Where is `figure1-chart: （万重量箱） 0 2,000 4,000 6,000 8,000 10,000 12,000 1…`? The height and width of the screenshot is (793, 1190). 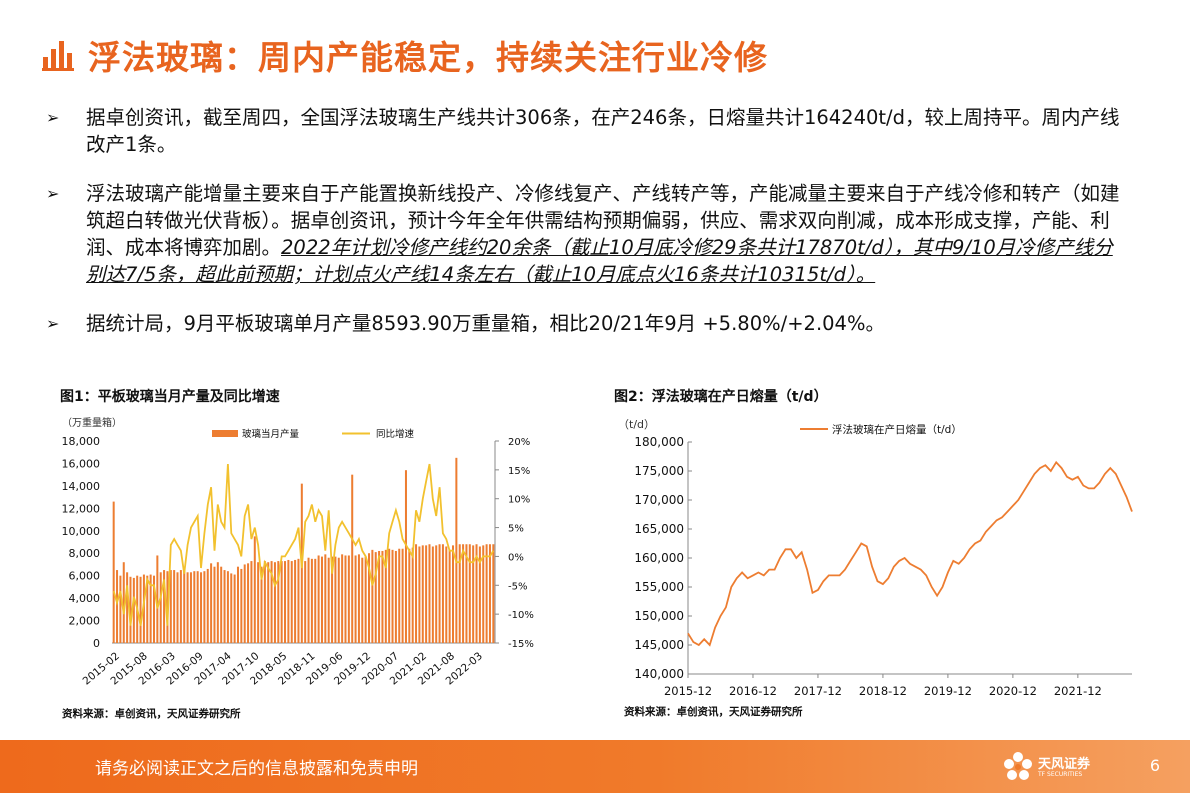
figure1-chart: （万重量箱） 0 2,000 4,000 6,000 8,000 10,000 12,000 1… is located at coordinates (298, 552).